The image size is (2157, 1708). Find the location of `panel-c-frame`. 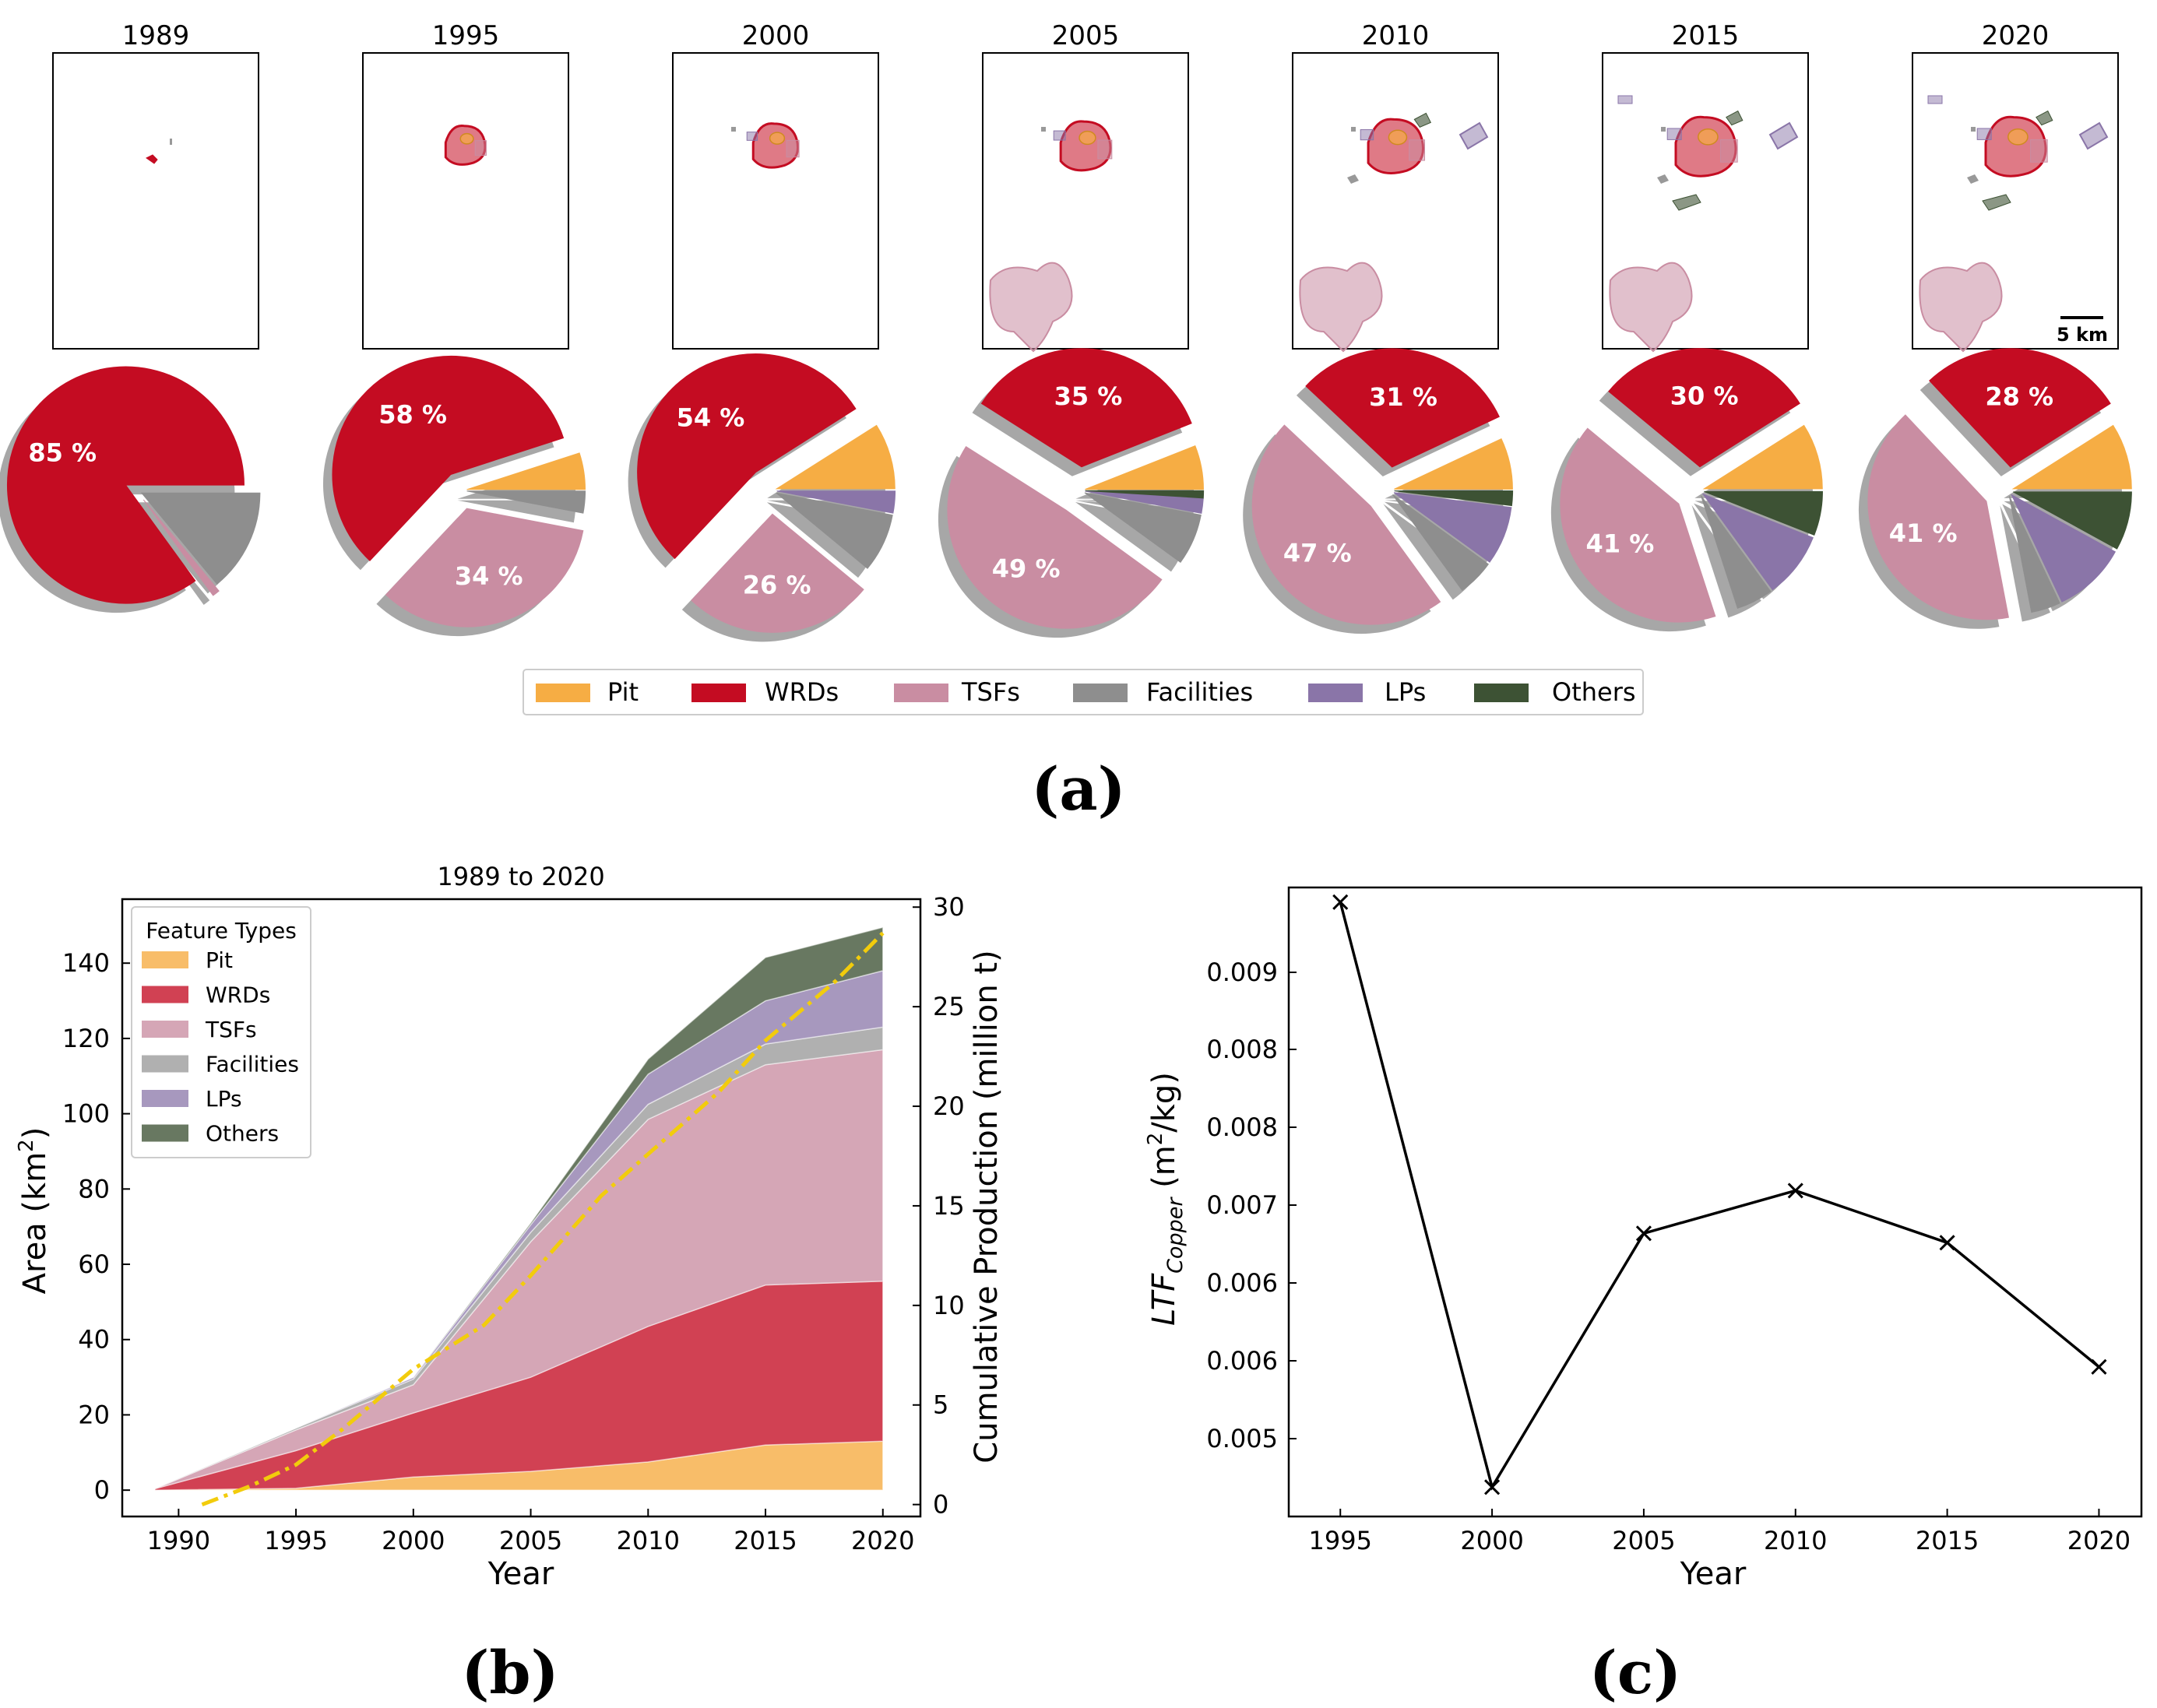

panel-c-frame is located at coordinates (1715, 1202).